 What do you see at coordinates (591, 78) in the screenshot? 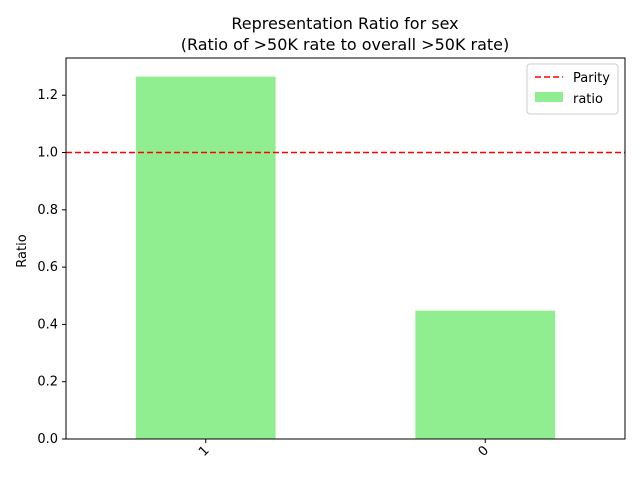
I see `legend-parity-label: Parity` at bounding box center [591, 78].